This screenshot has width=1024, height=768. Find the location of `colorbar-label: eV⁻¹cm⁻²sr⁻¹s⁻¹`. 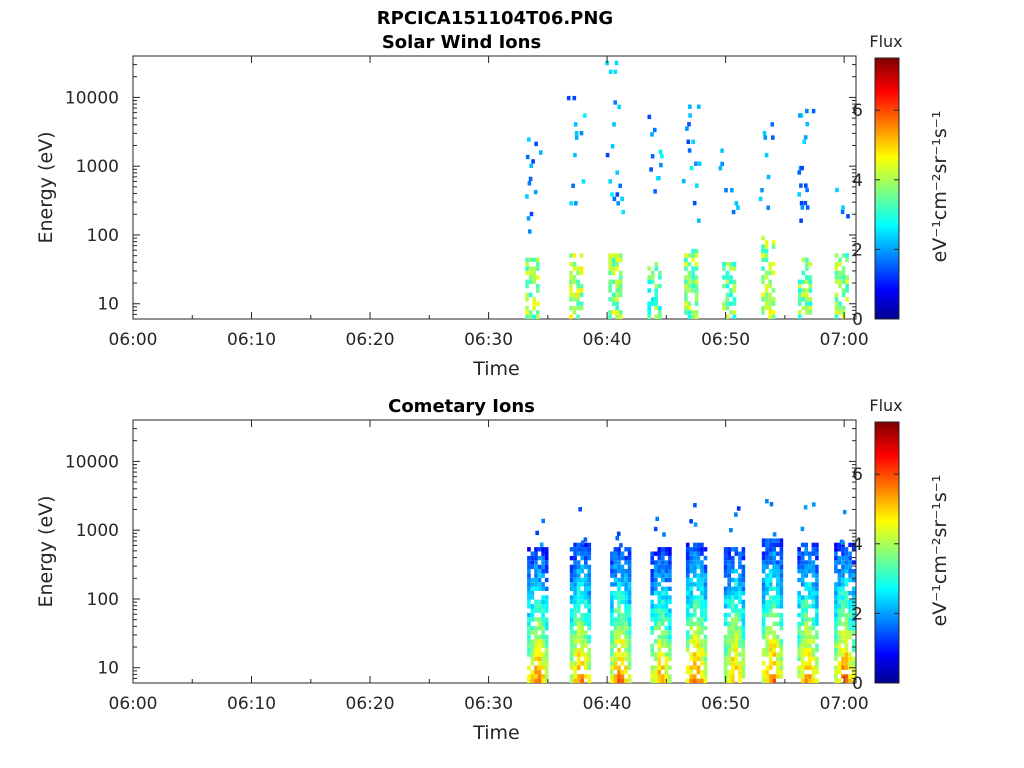

colorbar-label: eV⁻¹cm⁻²sr⁻¹s⁻¹ is located at coordinates (940, 187).